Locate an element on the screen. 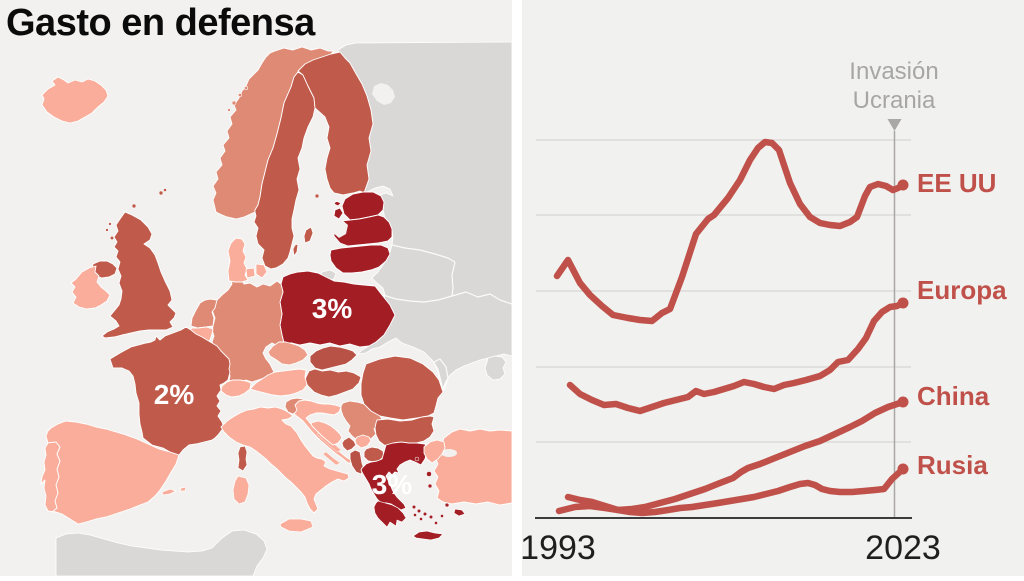 The height and width of the screenshot is (581, 1024). svg-text: Rusia is located at coordinates (952, 465).